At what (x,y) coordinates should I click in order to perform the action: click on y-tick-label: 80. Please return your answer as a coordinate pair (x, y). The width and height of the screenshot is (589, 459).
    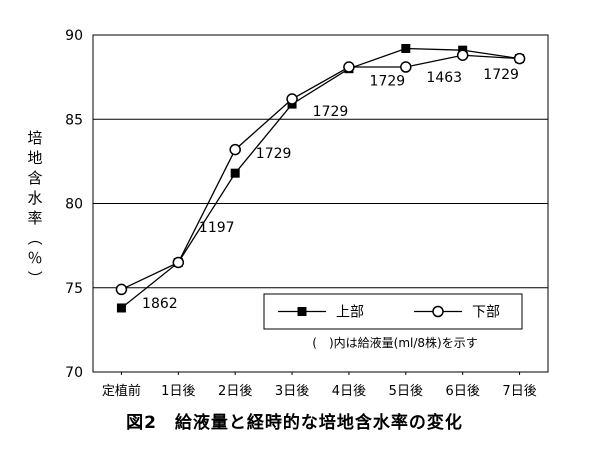
    Looking at the image, I should click on (74, 205).